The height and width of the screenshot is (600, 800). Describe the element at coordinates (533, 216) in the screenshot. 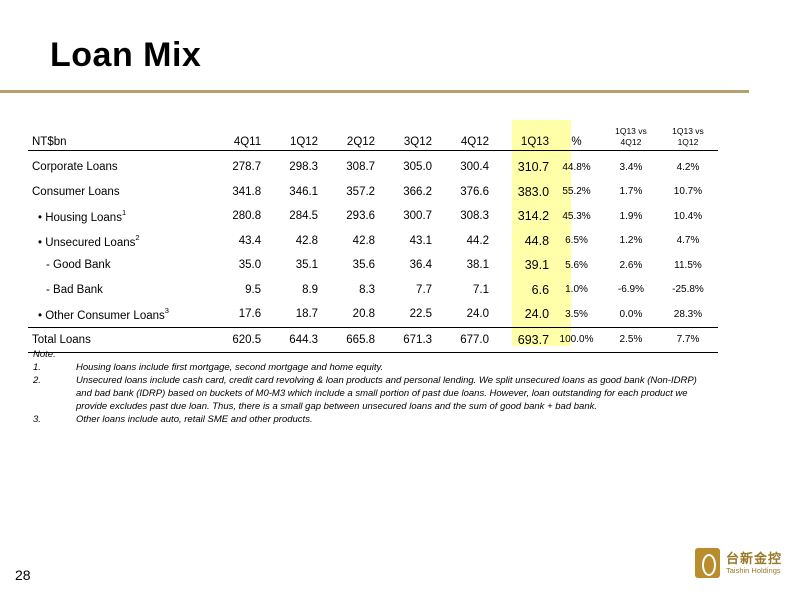

I see `cell-1q13: 314.2` at that location.